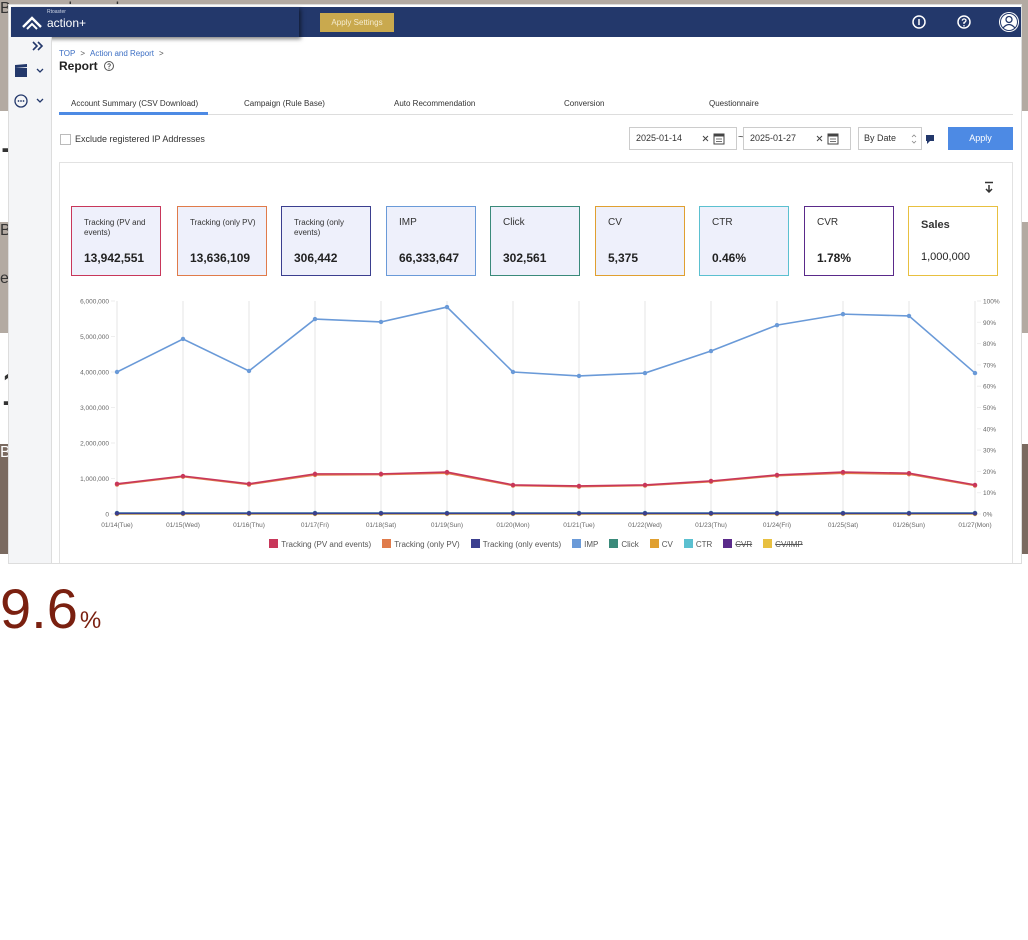 Image resolution: width=1028 pixels, height=940 pixels. What do you see at coordinates (579, 525) in the screenshot?
I see `x-tick-label: 01/21(Tue)` at bounding box center [579, 525].